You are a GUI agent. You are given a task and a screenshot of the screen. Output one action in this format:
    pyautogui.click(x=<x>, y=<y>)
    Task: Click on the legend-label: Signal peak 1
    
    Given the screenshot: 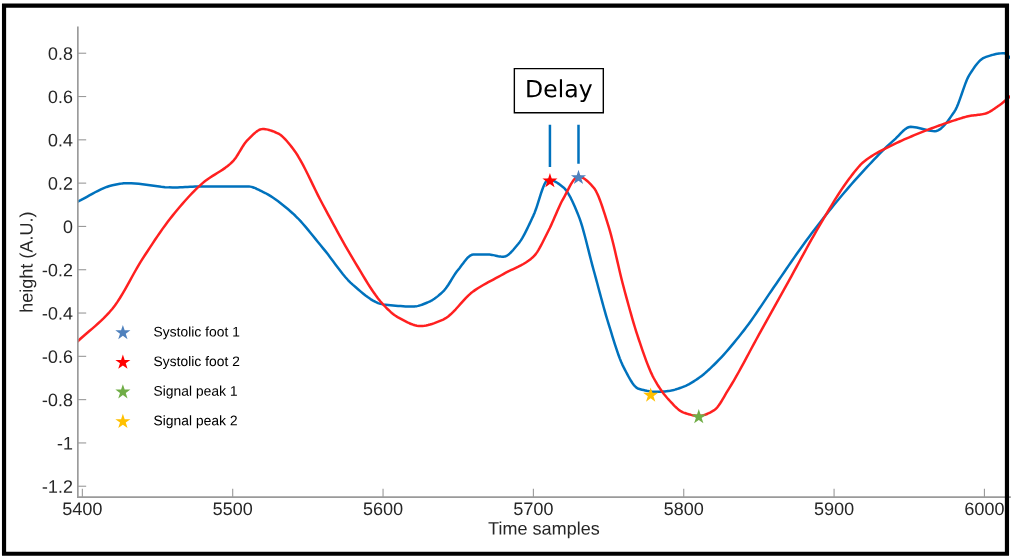 What is the action you would take?
    pyautogui.click(x=195, y=392)
    